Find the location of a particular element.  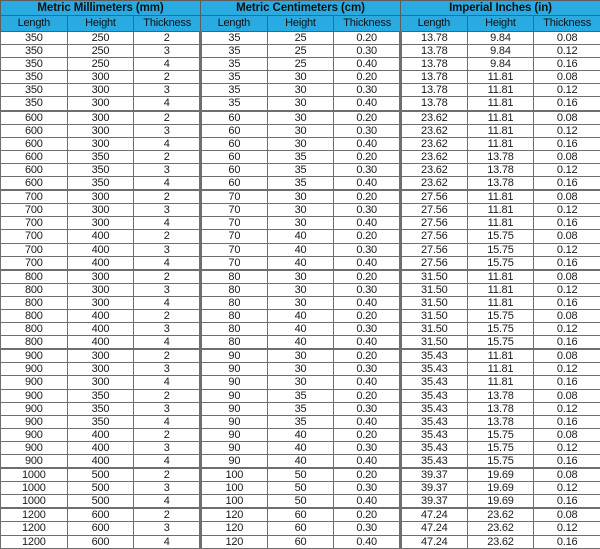

column-header-in-length: Length is located at coordinates (433, 24).